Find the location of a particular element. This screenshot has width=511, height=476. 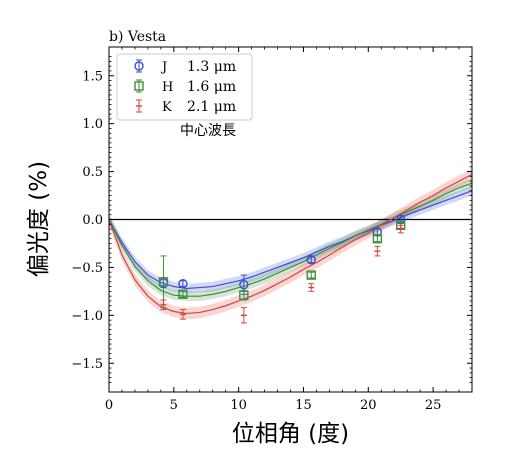

panel-title: b) Vesta is located at coordinates (137, 37).